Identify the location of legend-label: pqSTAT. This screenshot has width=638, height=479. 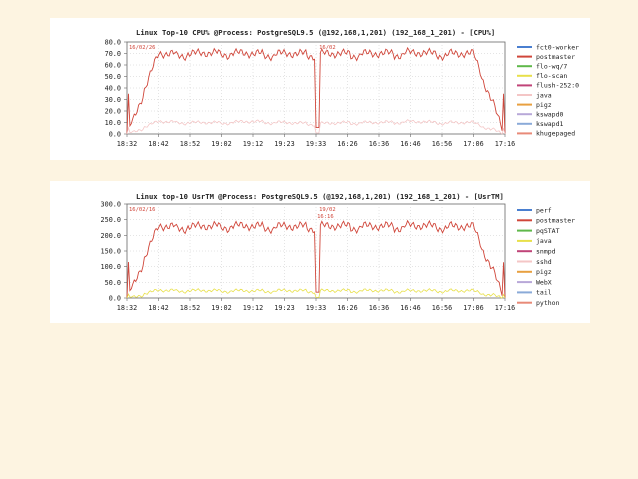
(548, 231).